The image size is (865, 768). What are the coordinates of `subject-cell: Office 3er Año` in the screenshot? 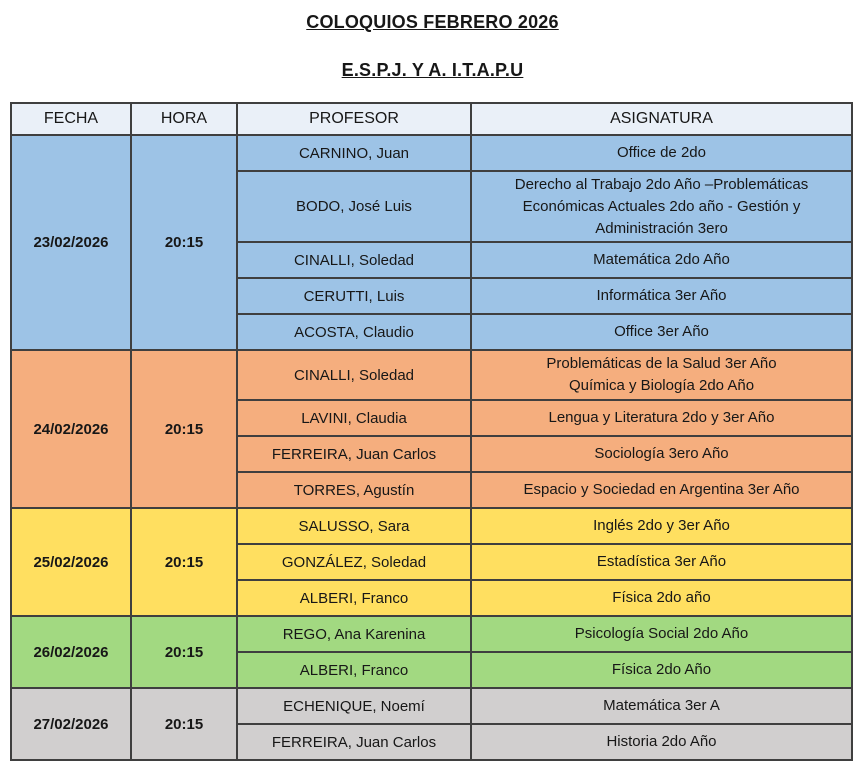 It's located at (661, 332).